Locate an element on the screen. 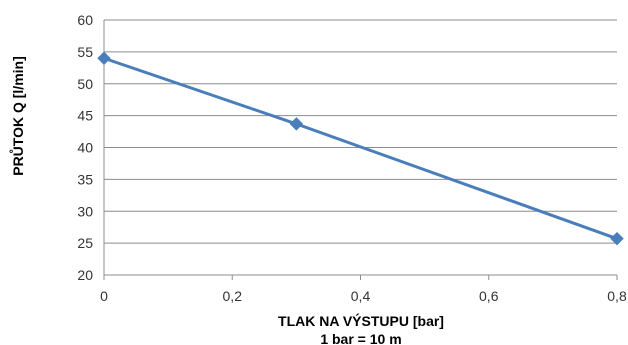  x-tick-label: 0,4 is located at coordinates (361, 296).